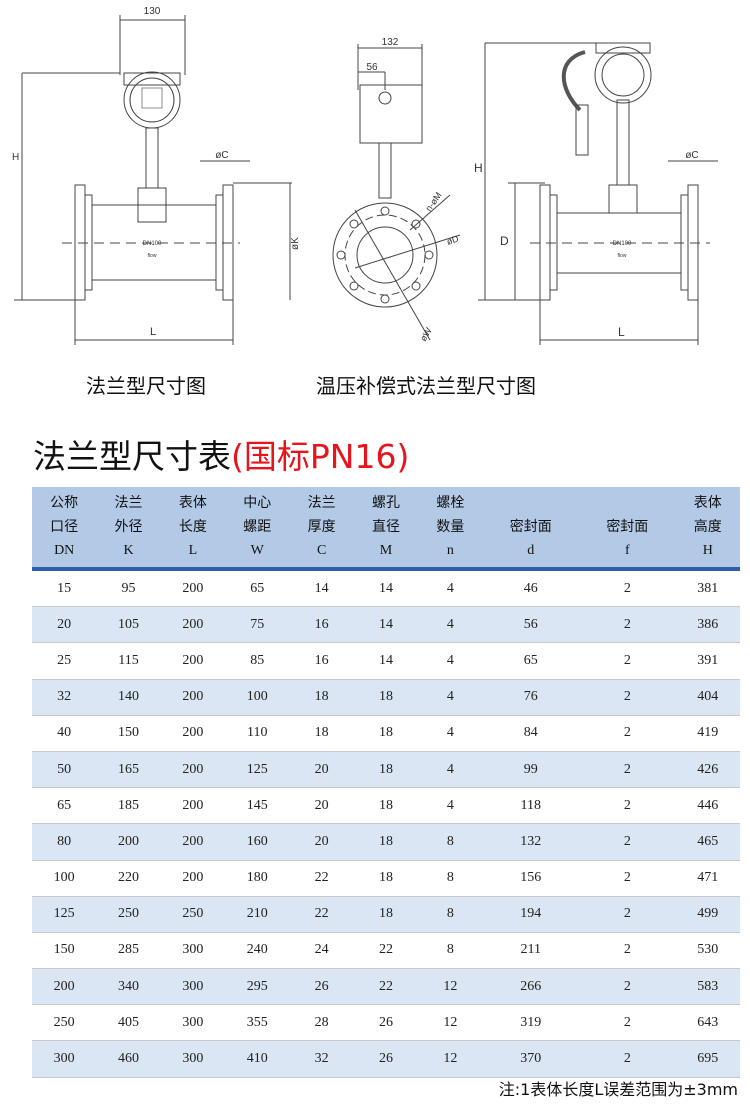 The width and height of the screenshot is (750, 1110). I want to click on flange-drawing-caption: 法兰型尺寸图, so click(146, 386).